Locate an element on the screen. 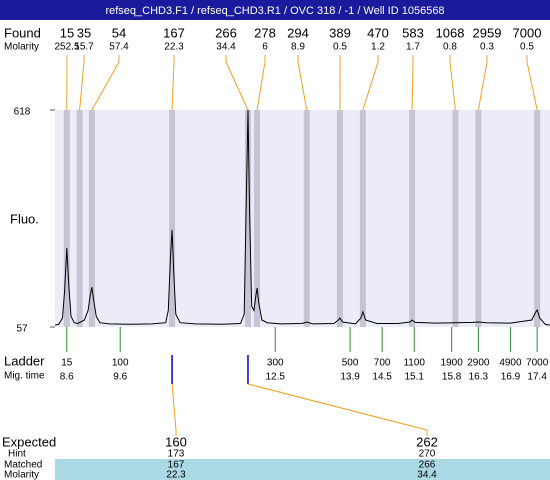  ladder-size: 1900 is located at coordinates (452, 363).